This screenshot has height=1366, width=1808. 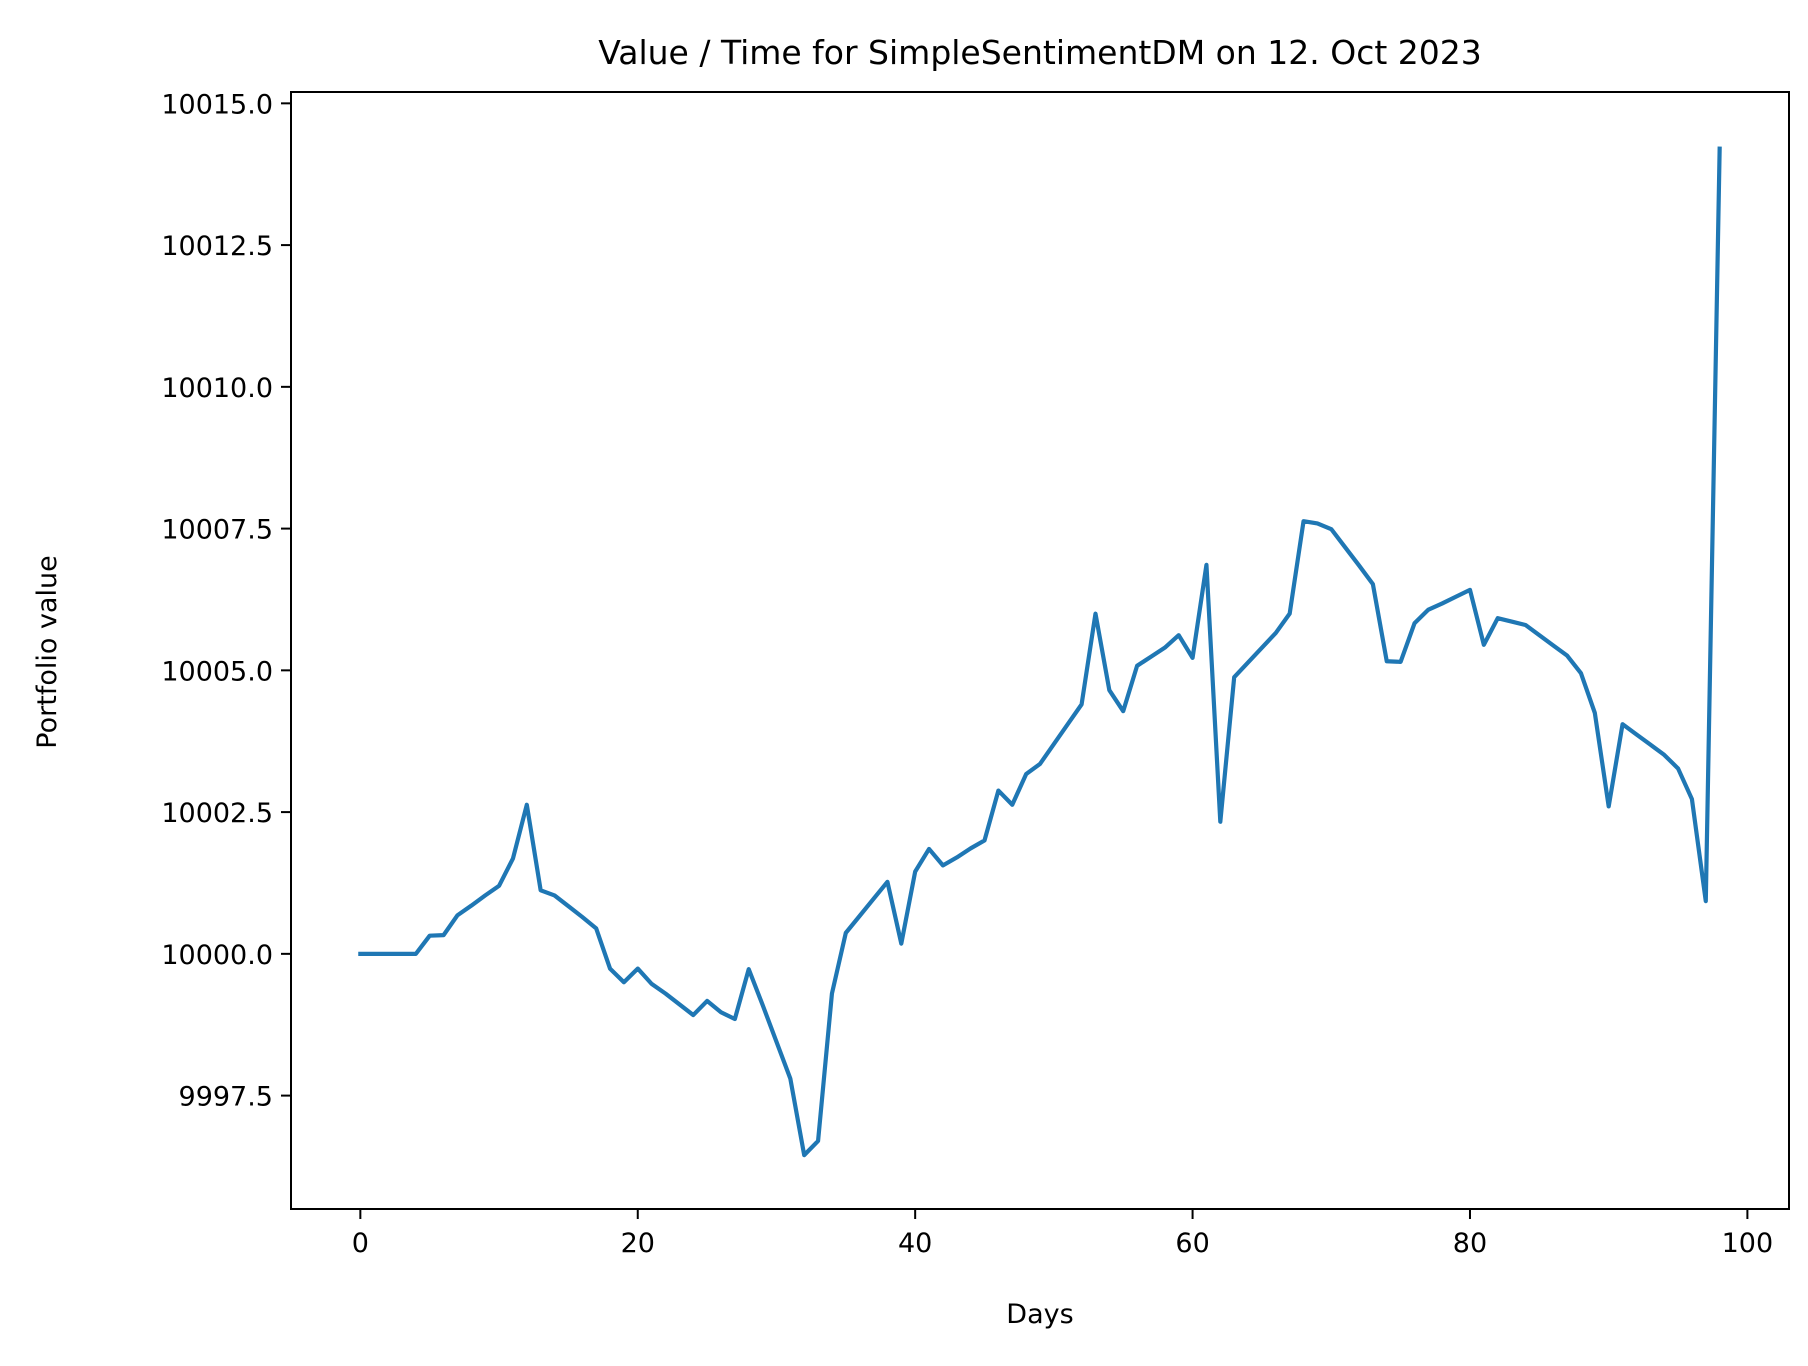 What do you see at coordinates (915, 1243) in the screenshot?
I see `x-tick-label: 40` at bounding box center [915, 1243].